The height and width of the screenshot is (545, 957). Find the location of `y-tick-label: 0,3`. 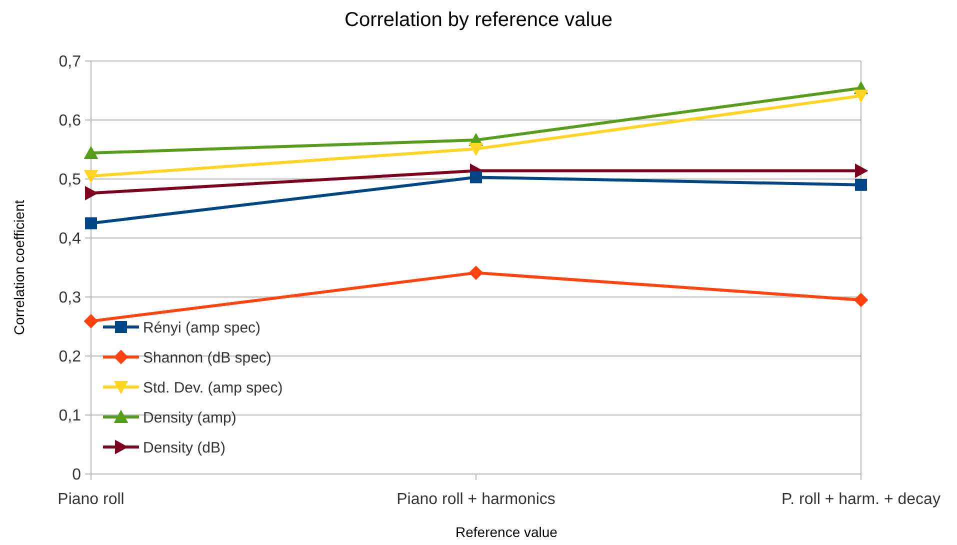

y-tick-label: 0,3 is located at coordinates (70, 298).